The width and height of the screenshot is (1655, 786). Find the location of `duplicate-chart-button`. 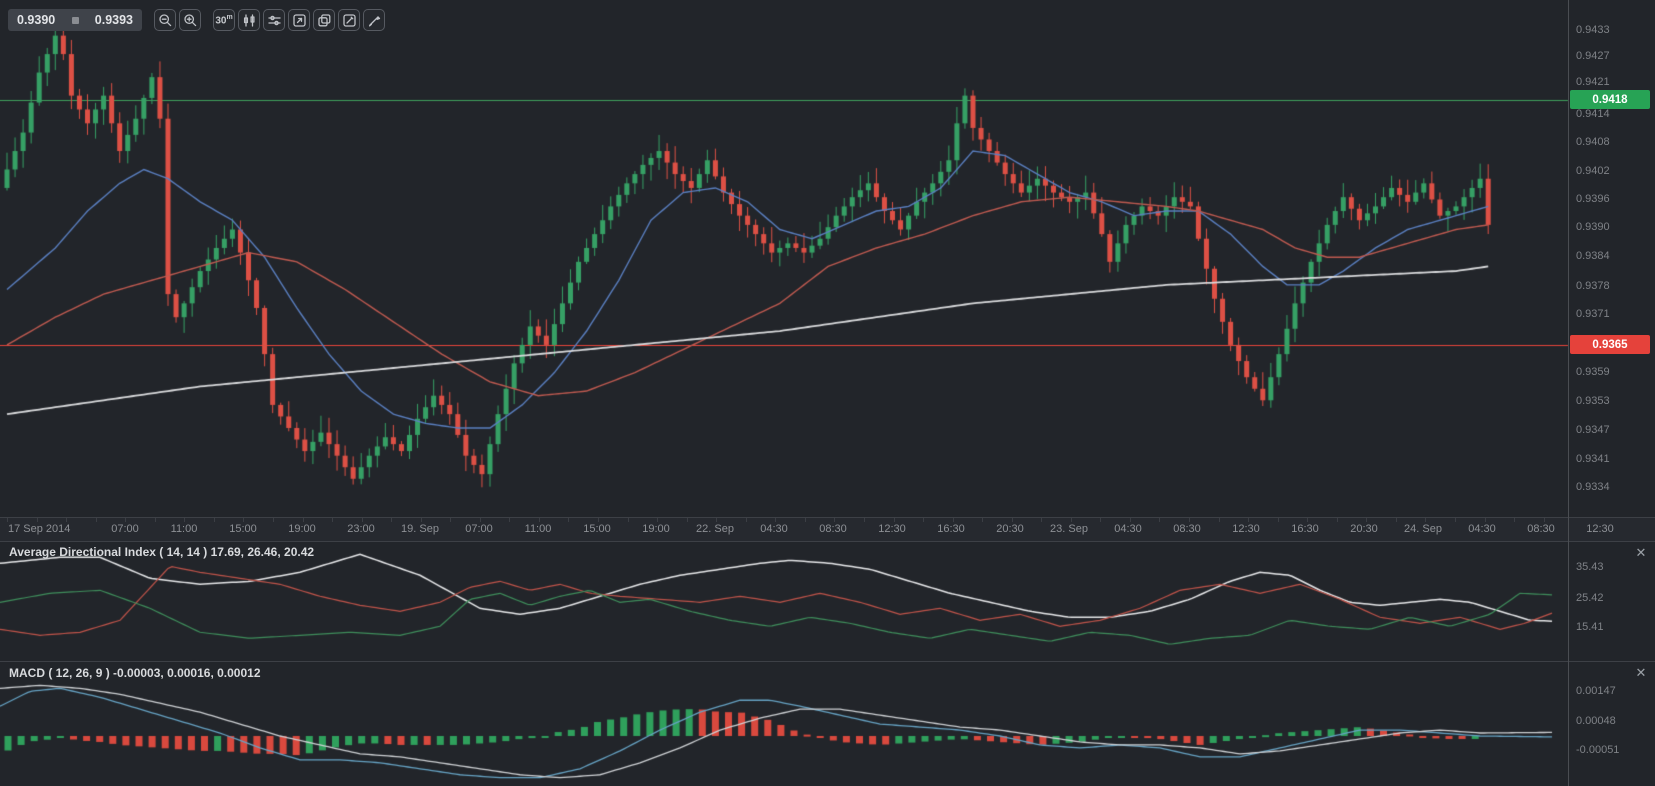

duplicate-chart-button is located at coordinates (324, 20).